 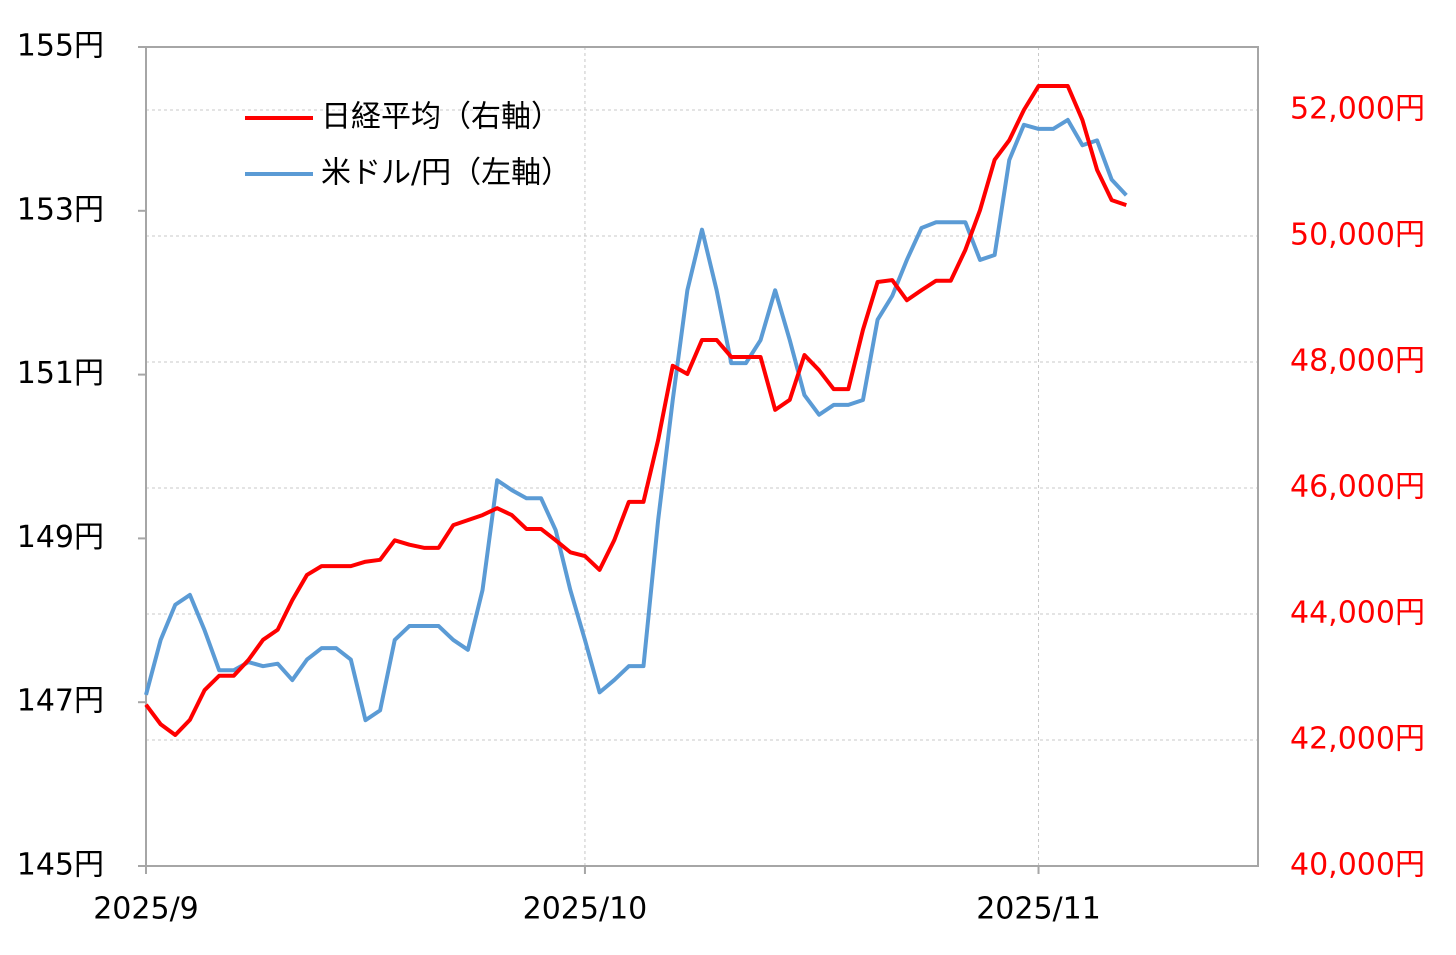 I want to click on legend-label: 米ドル/円（左軸）, so click(x=446, y=173).